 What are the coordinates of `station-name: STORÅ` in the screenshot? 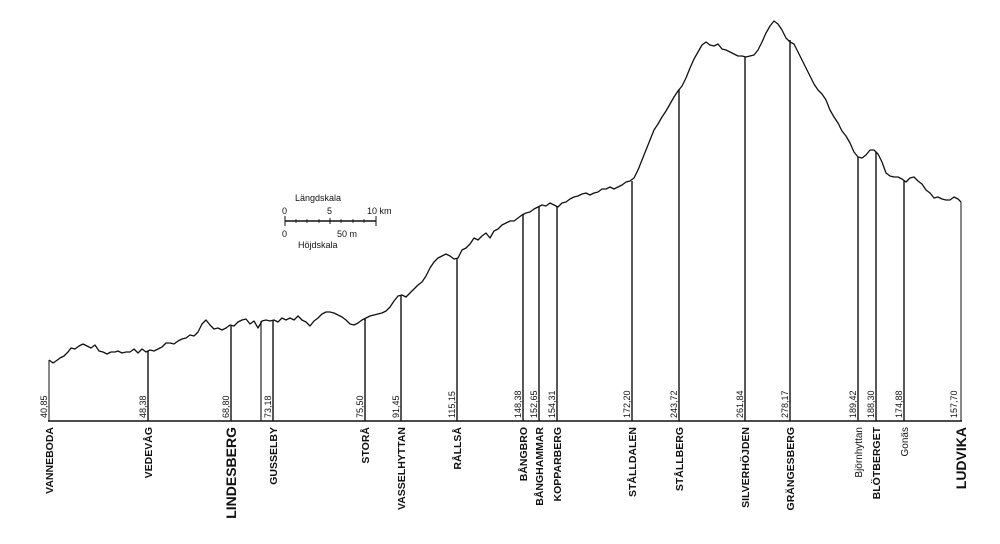 It's located at (365, 445).